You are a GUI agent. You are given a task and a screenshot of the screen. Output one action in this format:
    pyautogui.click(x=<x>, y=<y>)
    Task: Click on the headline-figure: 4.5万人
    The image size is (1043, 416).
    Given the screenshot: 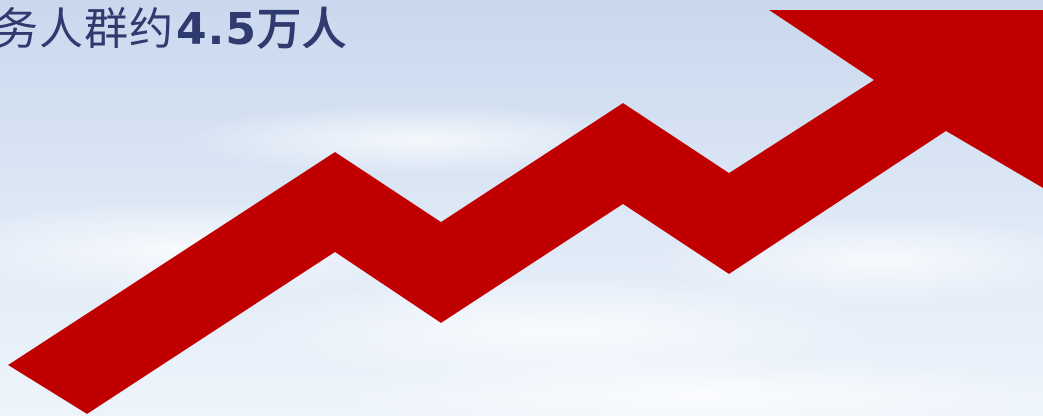 What is the action you would take?
    pyautogui.click(x=261, y=29)
    